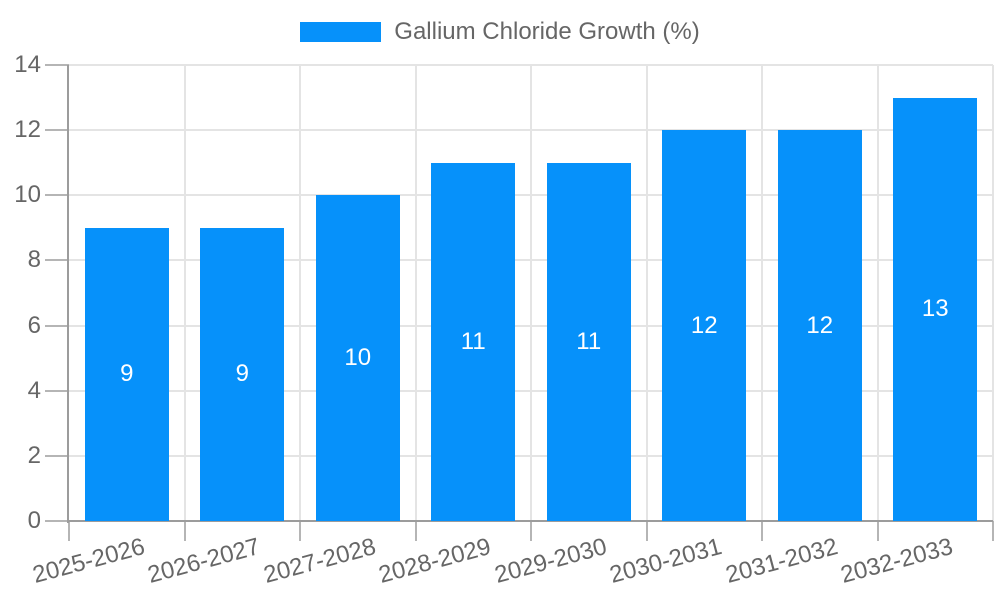 The width and height of the screenshot is (1000, 600). I want to click on y-axis-tick-label: 10, so click(27, 195).